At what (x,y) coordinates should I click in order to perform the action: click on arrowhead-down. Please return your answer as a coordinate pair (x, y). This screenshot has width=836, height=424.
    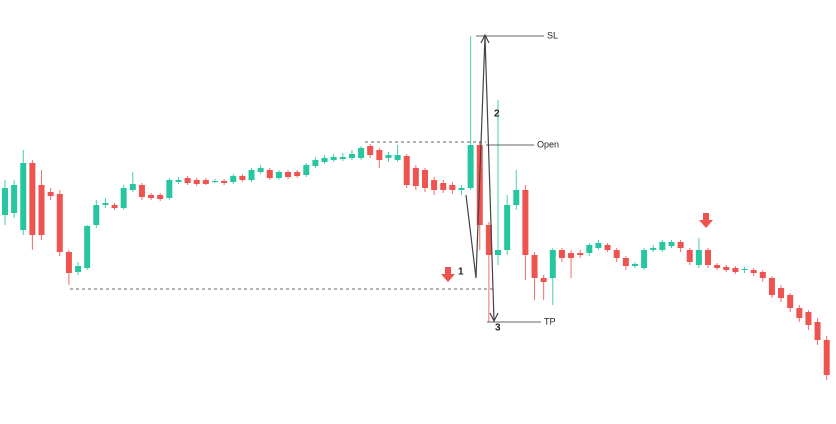
    Looking at the image, I should click on (494, 317).